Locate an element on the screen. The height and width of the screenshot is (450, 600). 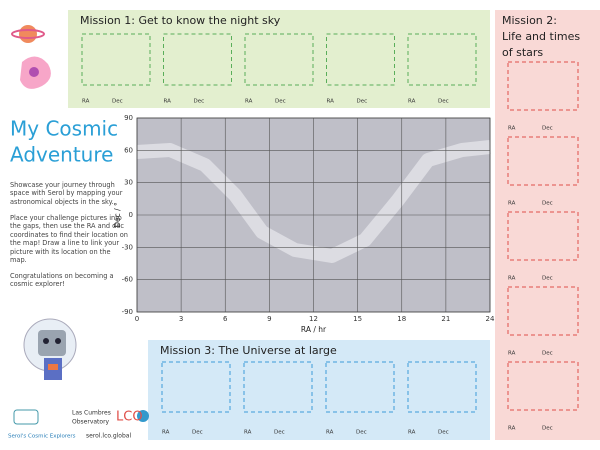
x-tick-label: 9 is located at coordinates (269, 319).